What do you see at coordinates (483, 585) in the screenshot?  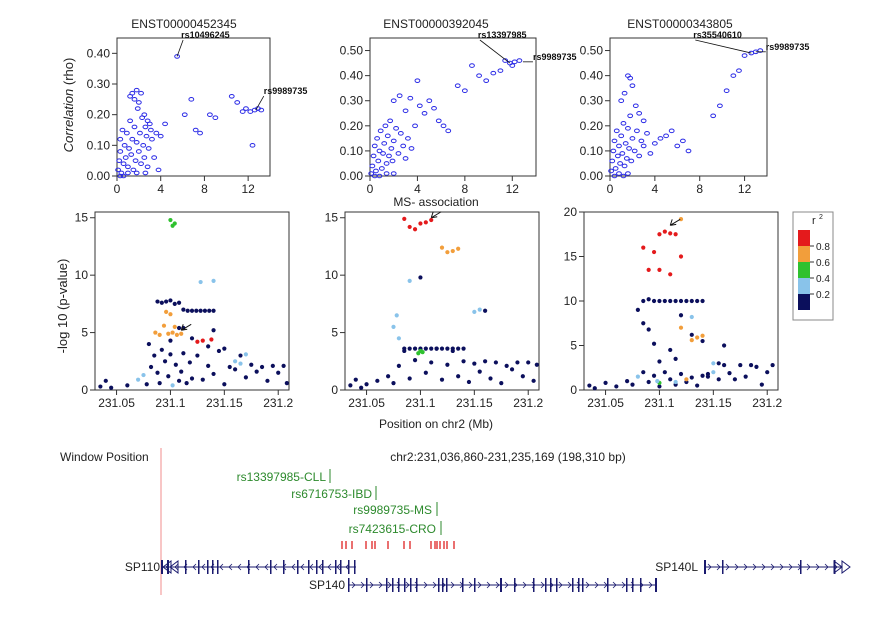 I see `gene-sp140: SP140` at bounding box center [483, 585].